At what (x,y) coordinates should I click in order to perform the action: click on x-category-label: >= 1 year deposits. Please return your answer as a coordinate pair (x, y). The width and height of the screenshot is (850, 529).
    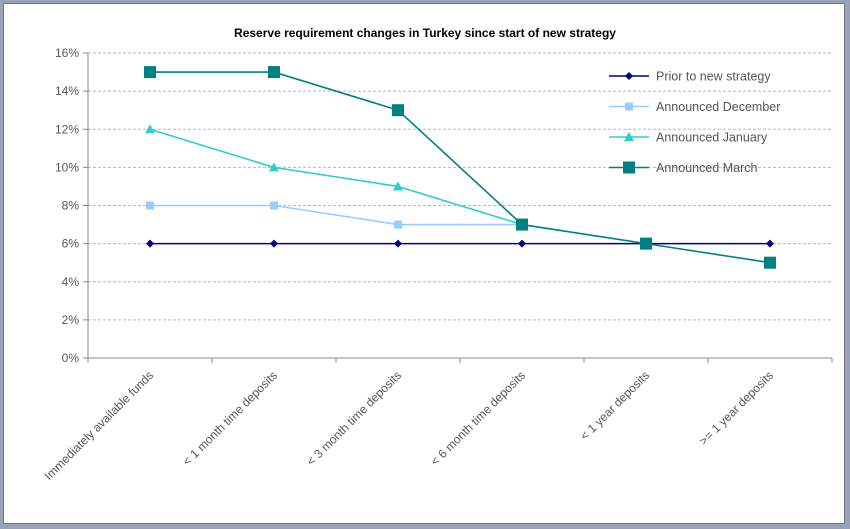
    Looking at the image, I should click on (736, 408).